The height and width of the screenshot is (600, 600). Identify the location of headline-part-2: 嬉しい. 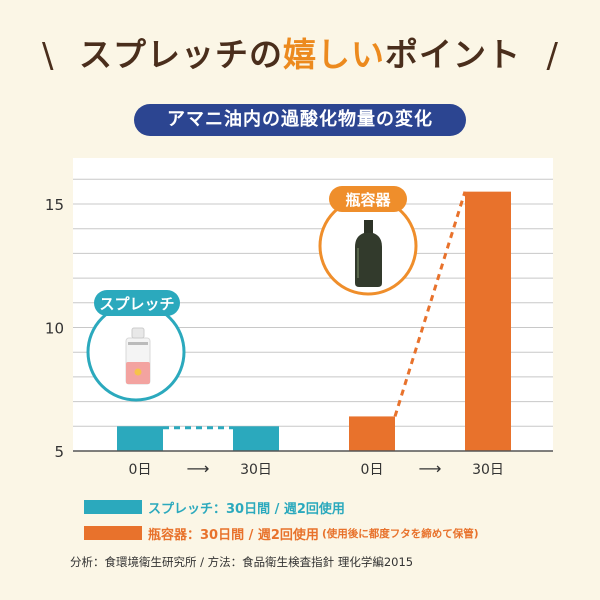
(334, 54).